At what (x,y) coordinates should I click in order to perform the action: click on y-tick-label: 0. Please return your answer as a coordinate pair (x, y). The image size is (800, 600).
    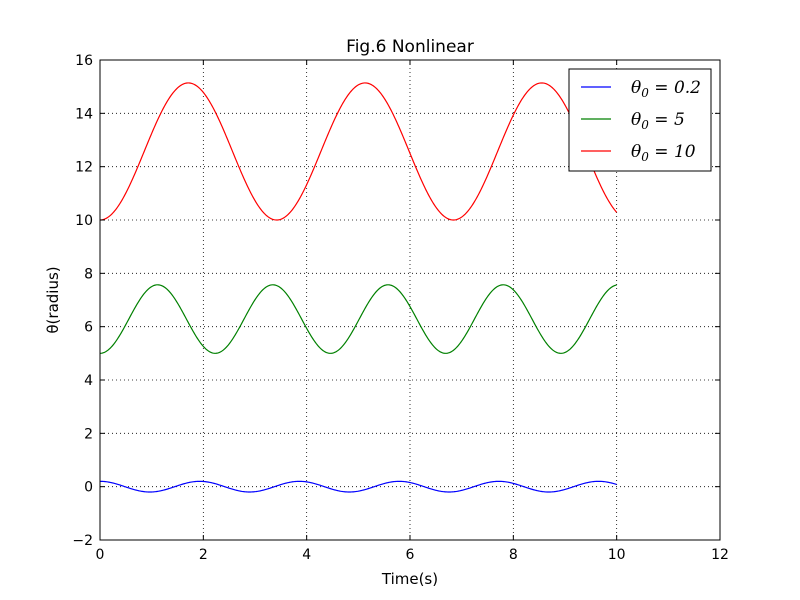
    Looking at the image, I should click on (88, 488).